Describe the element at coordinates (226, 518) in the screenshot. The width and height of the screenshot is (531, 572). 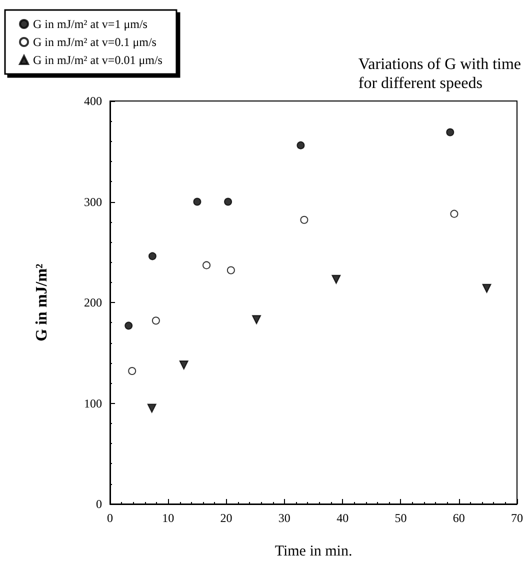
I see `x-tick-label: 20` at that location.